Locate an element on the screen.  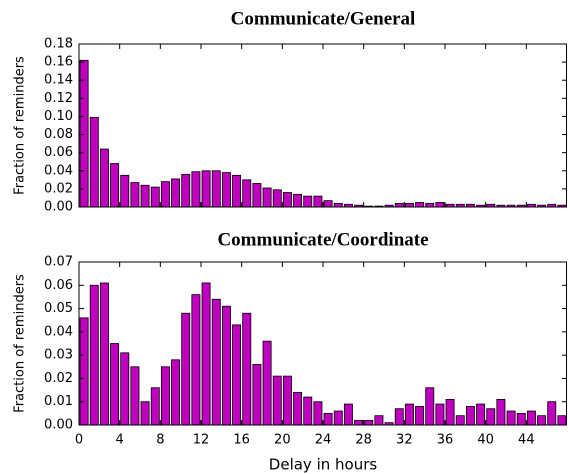
x-tick-label: 8 is located at coordinates (160, 440).